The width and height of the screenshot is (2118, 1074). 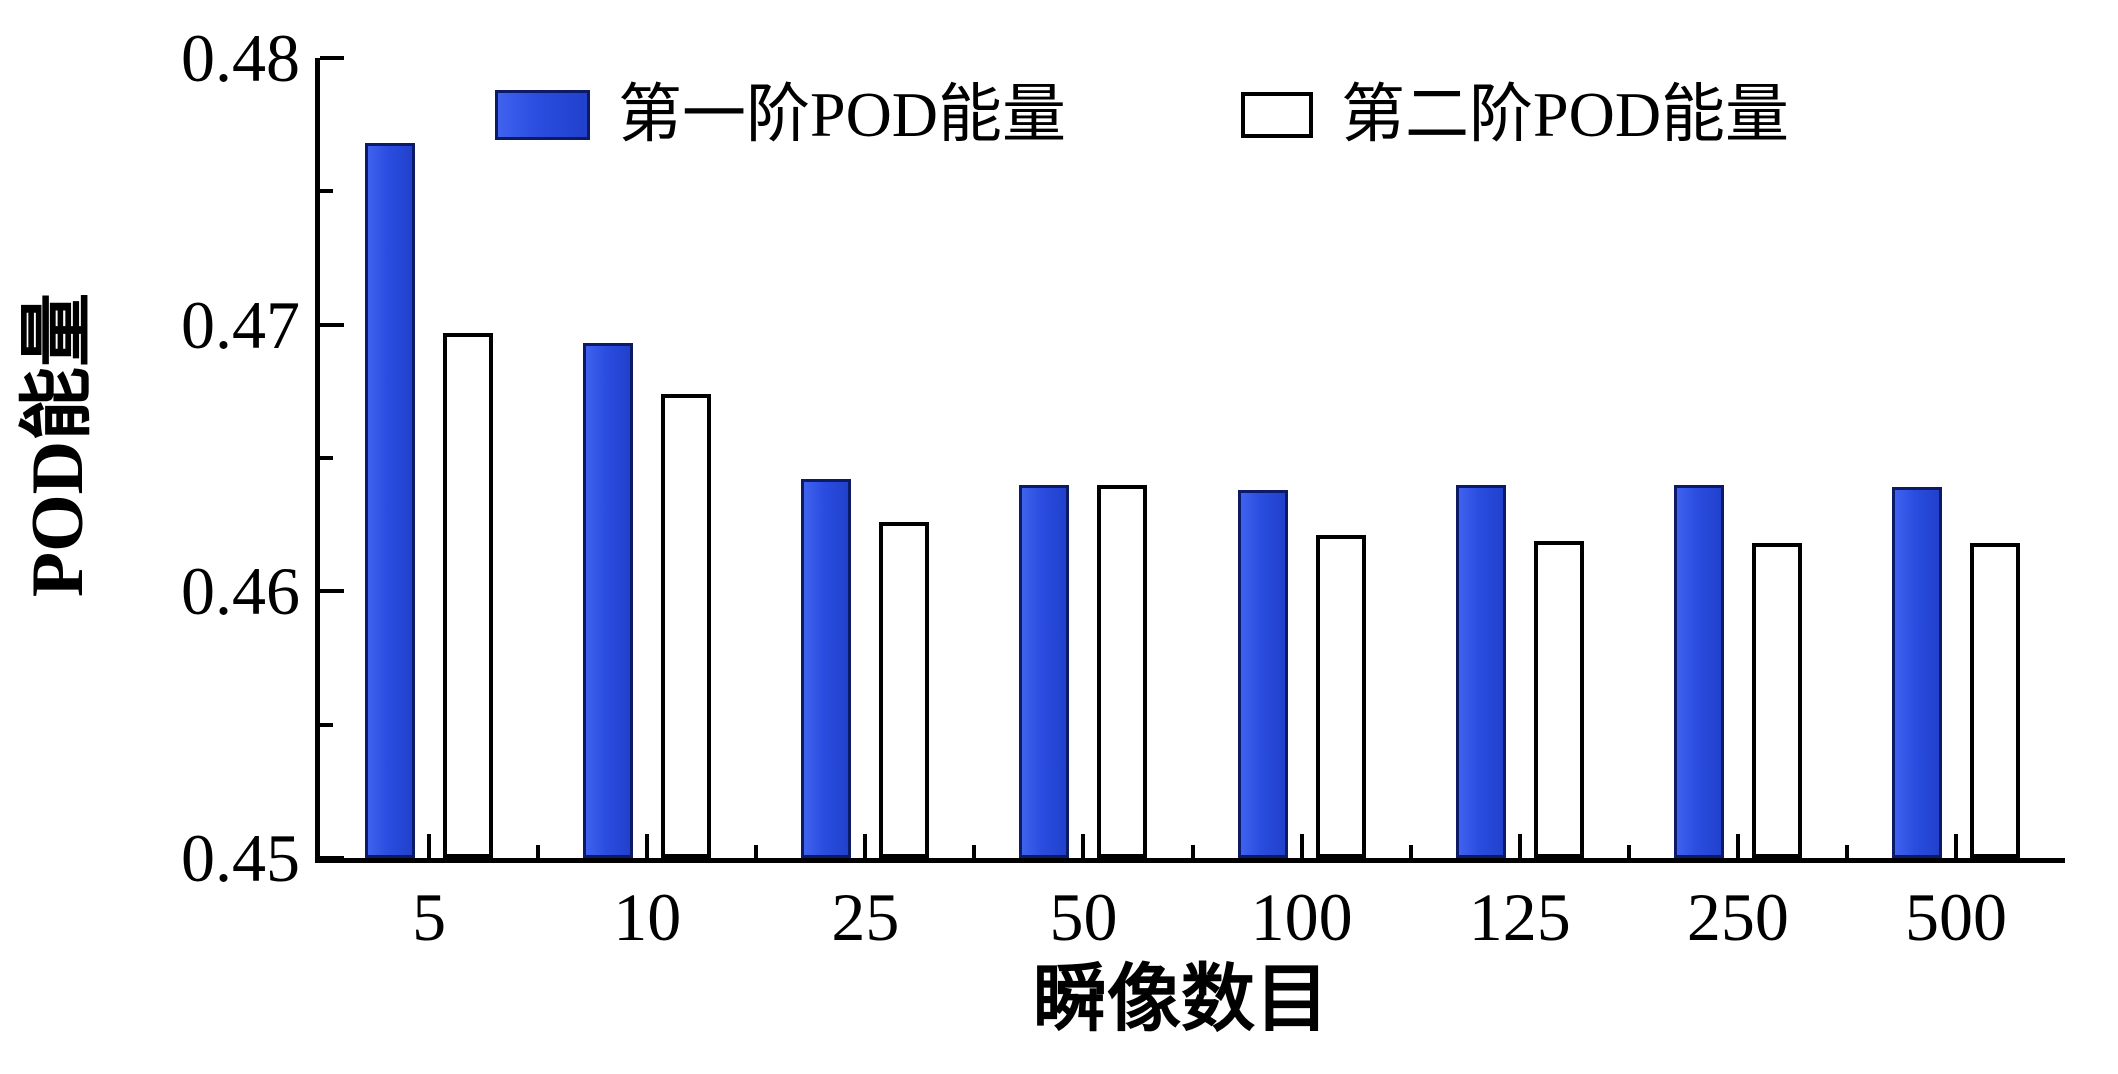 What do you see at coordinates (1776, 700) in the screenshot?
I see `bar-s2-x250` at bounding box center [1776, 700].